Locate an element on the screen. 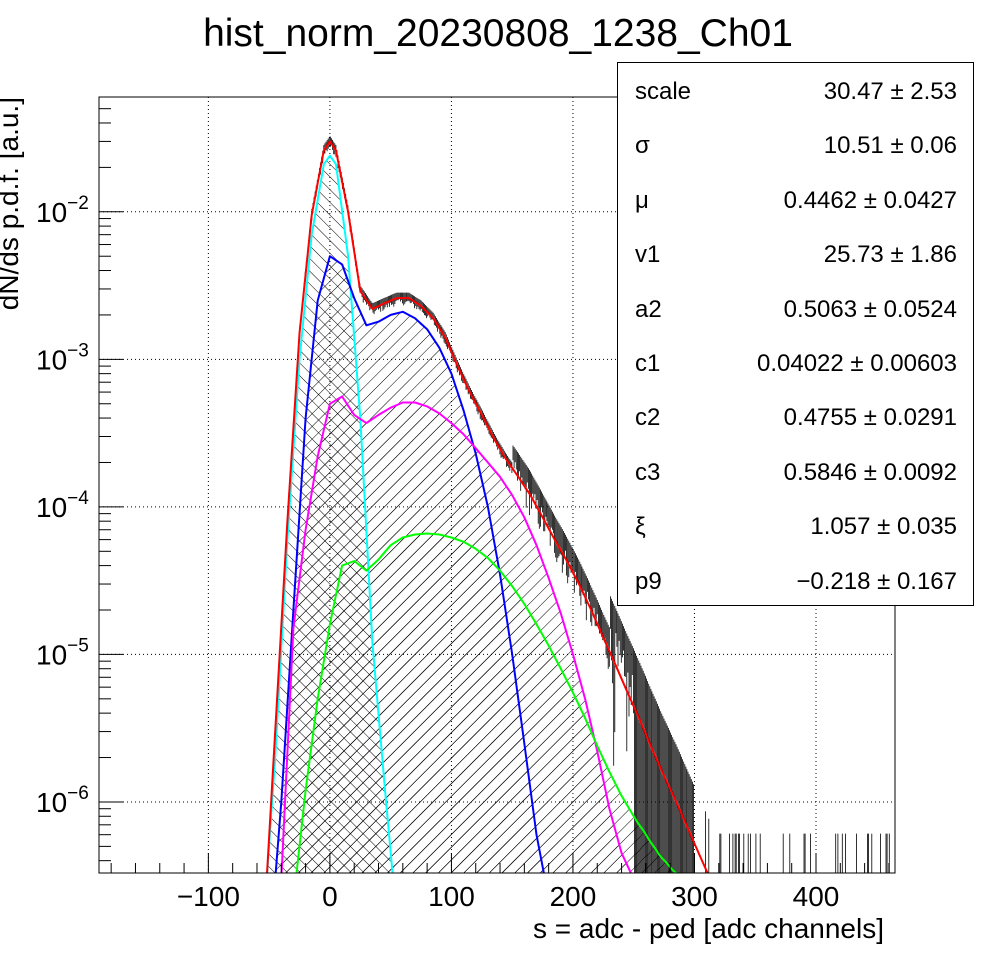 The image size is (996, 972). x-tick-label: 0 is located at coordinates (330, 896).